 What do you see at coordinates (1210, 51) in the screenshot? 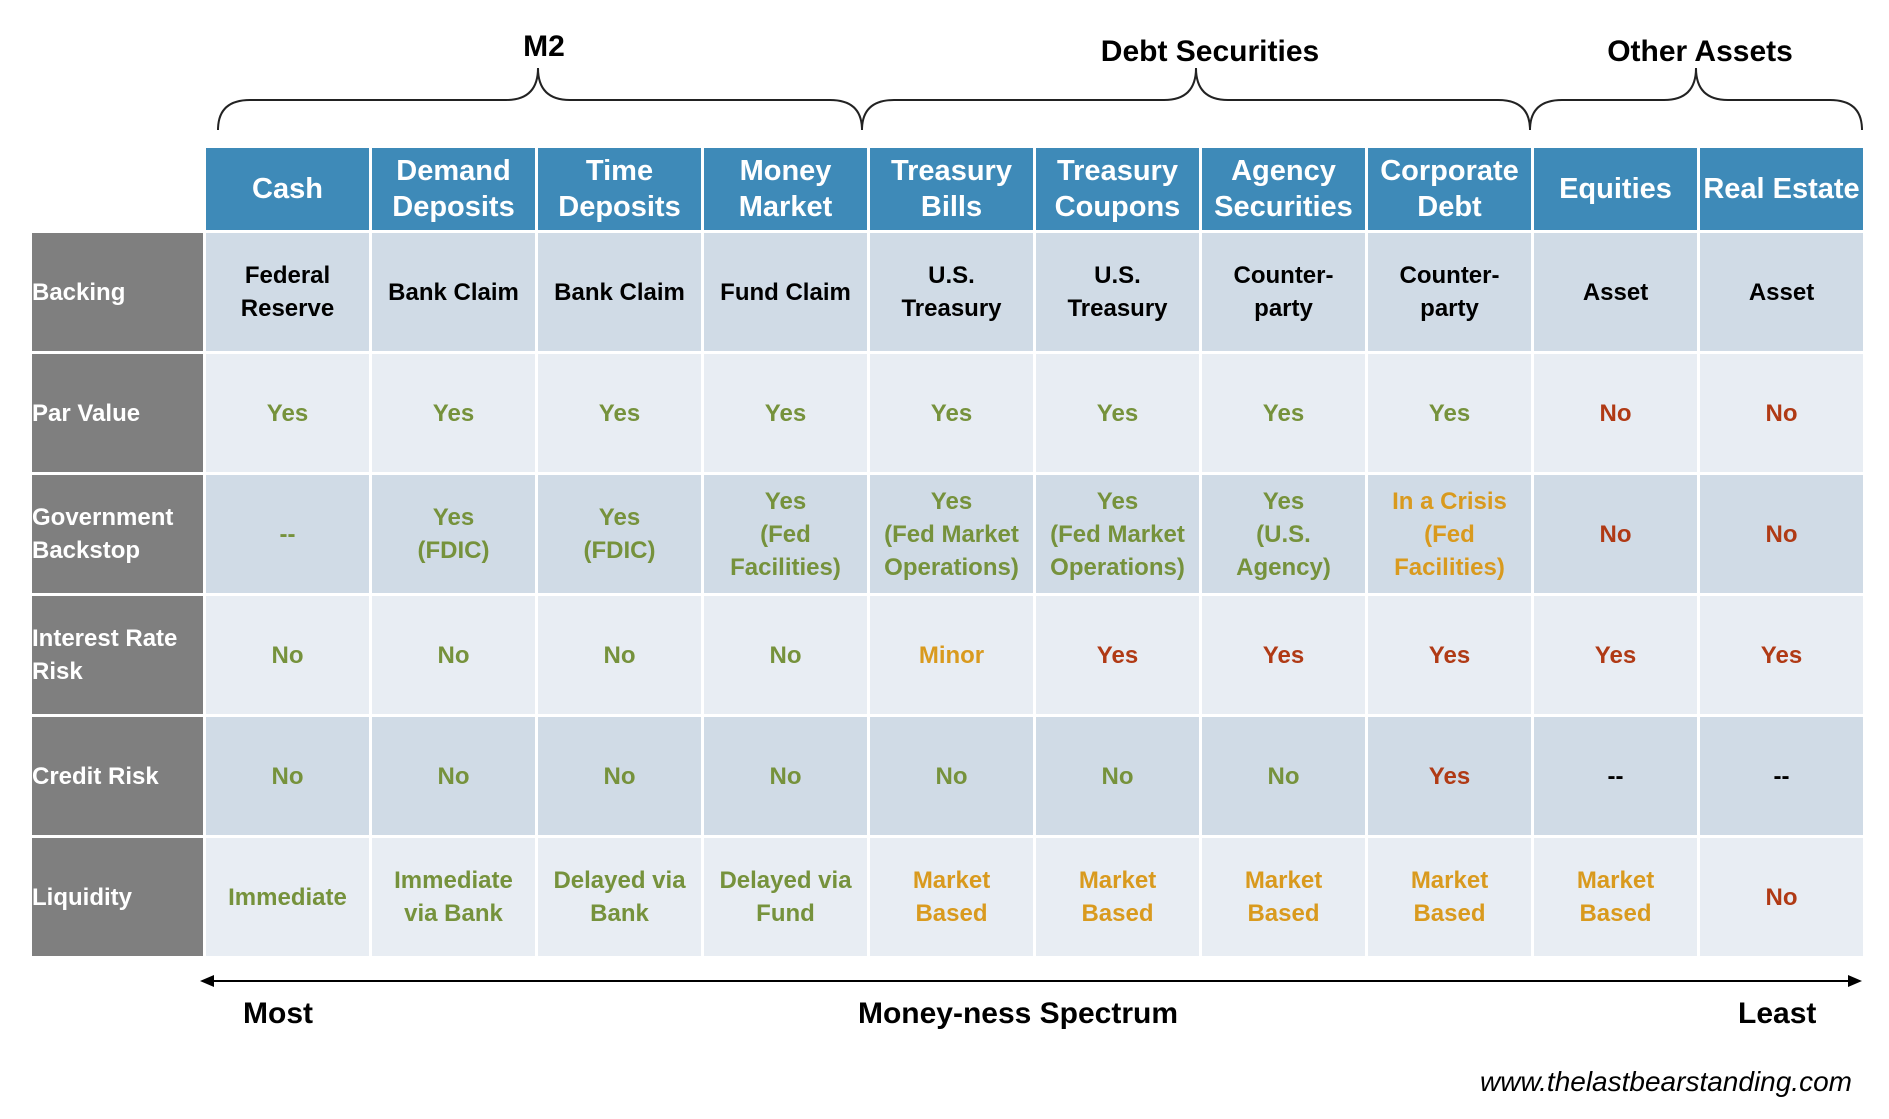
I see `group-label-debt-securities: Debt Securities` at bounding box center [1210, 51].